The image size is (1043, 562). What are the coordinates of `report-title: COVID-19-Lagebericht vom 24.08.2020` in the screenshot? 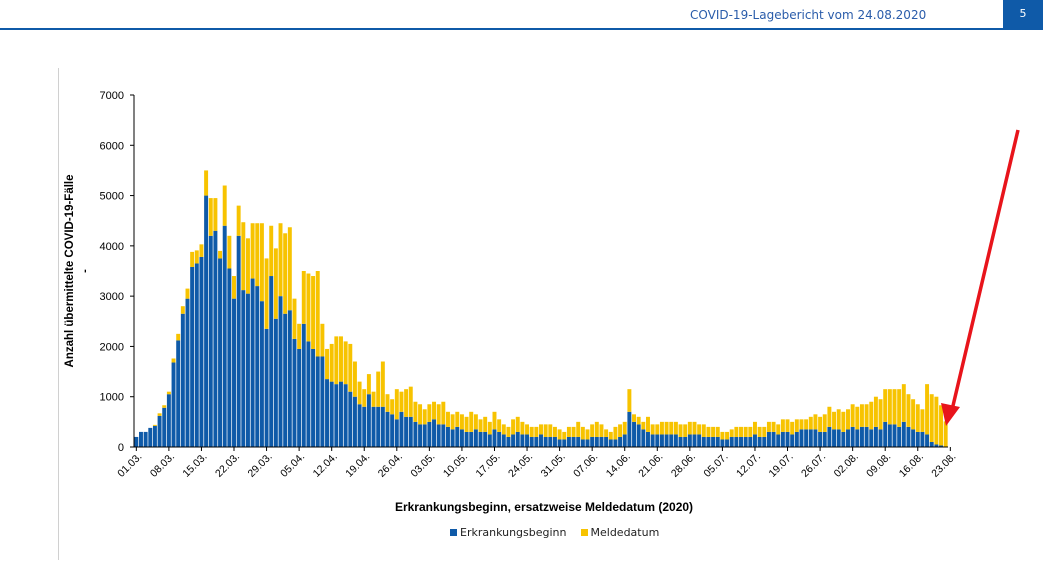 It's located at (808, 15).